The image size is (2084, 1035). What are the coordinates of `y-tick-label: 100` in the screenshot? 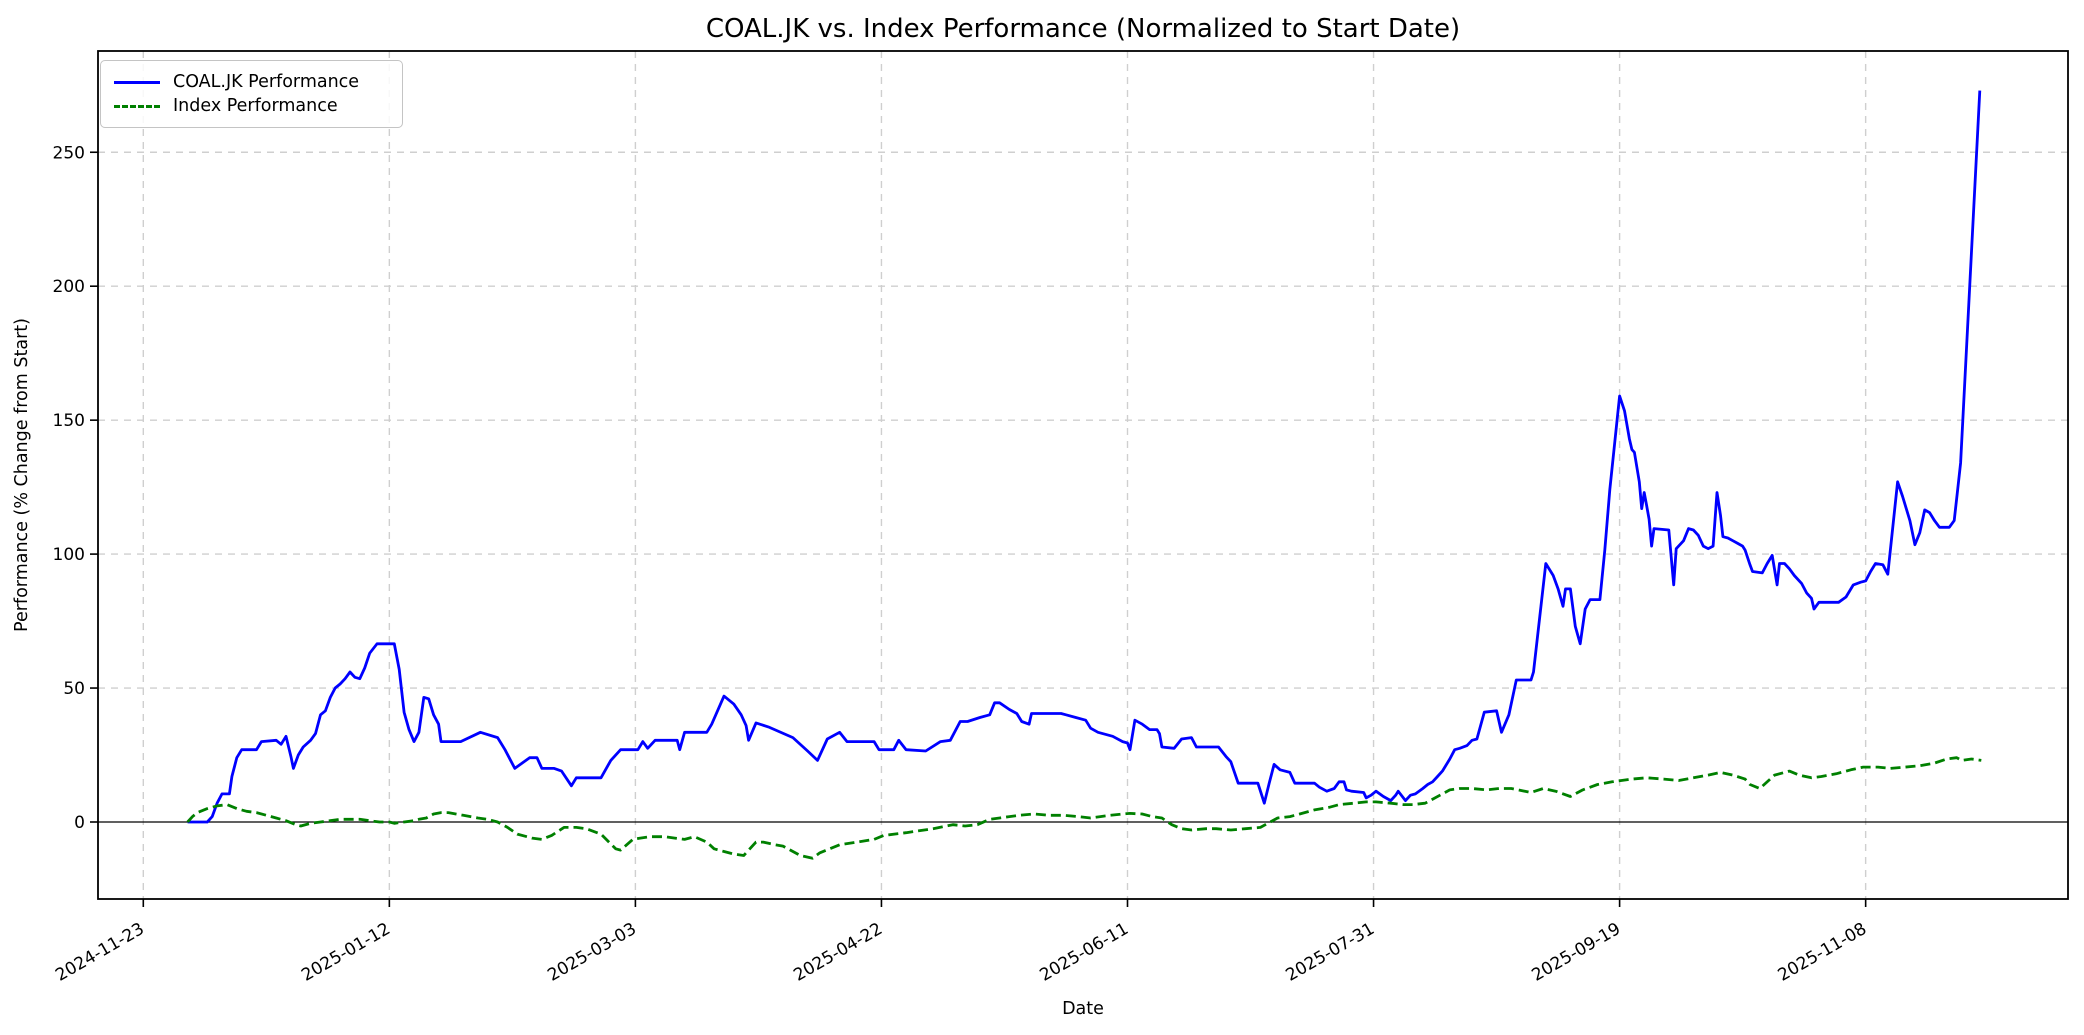 It's located at (69, 555).